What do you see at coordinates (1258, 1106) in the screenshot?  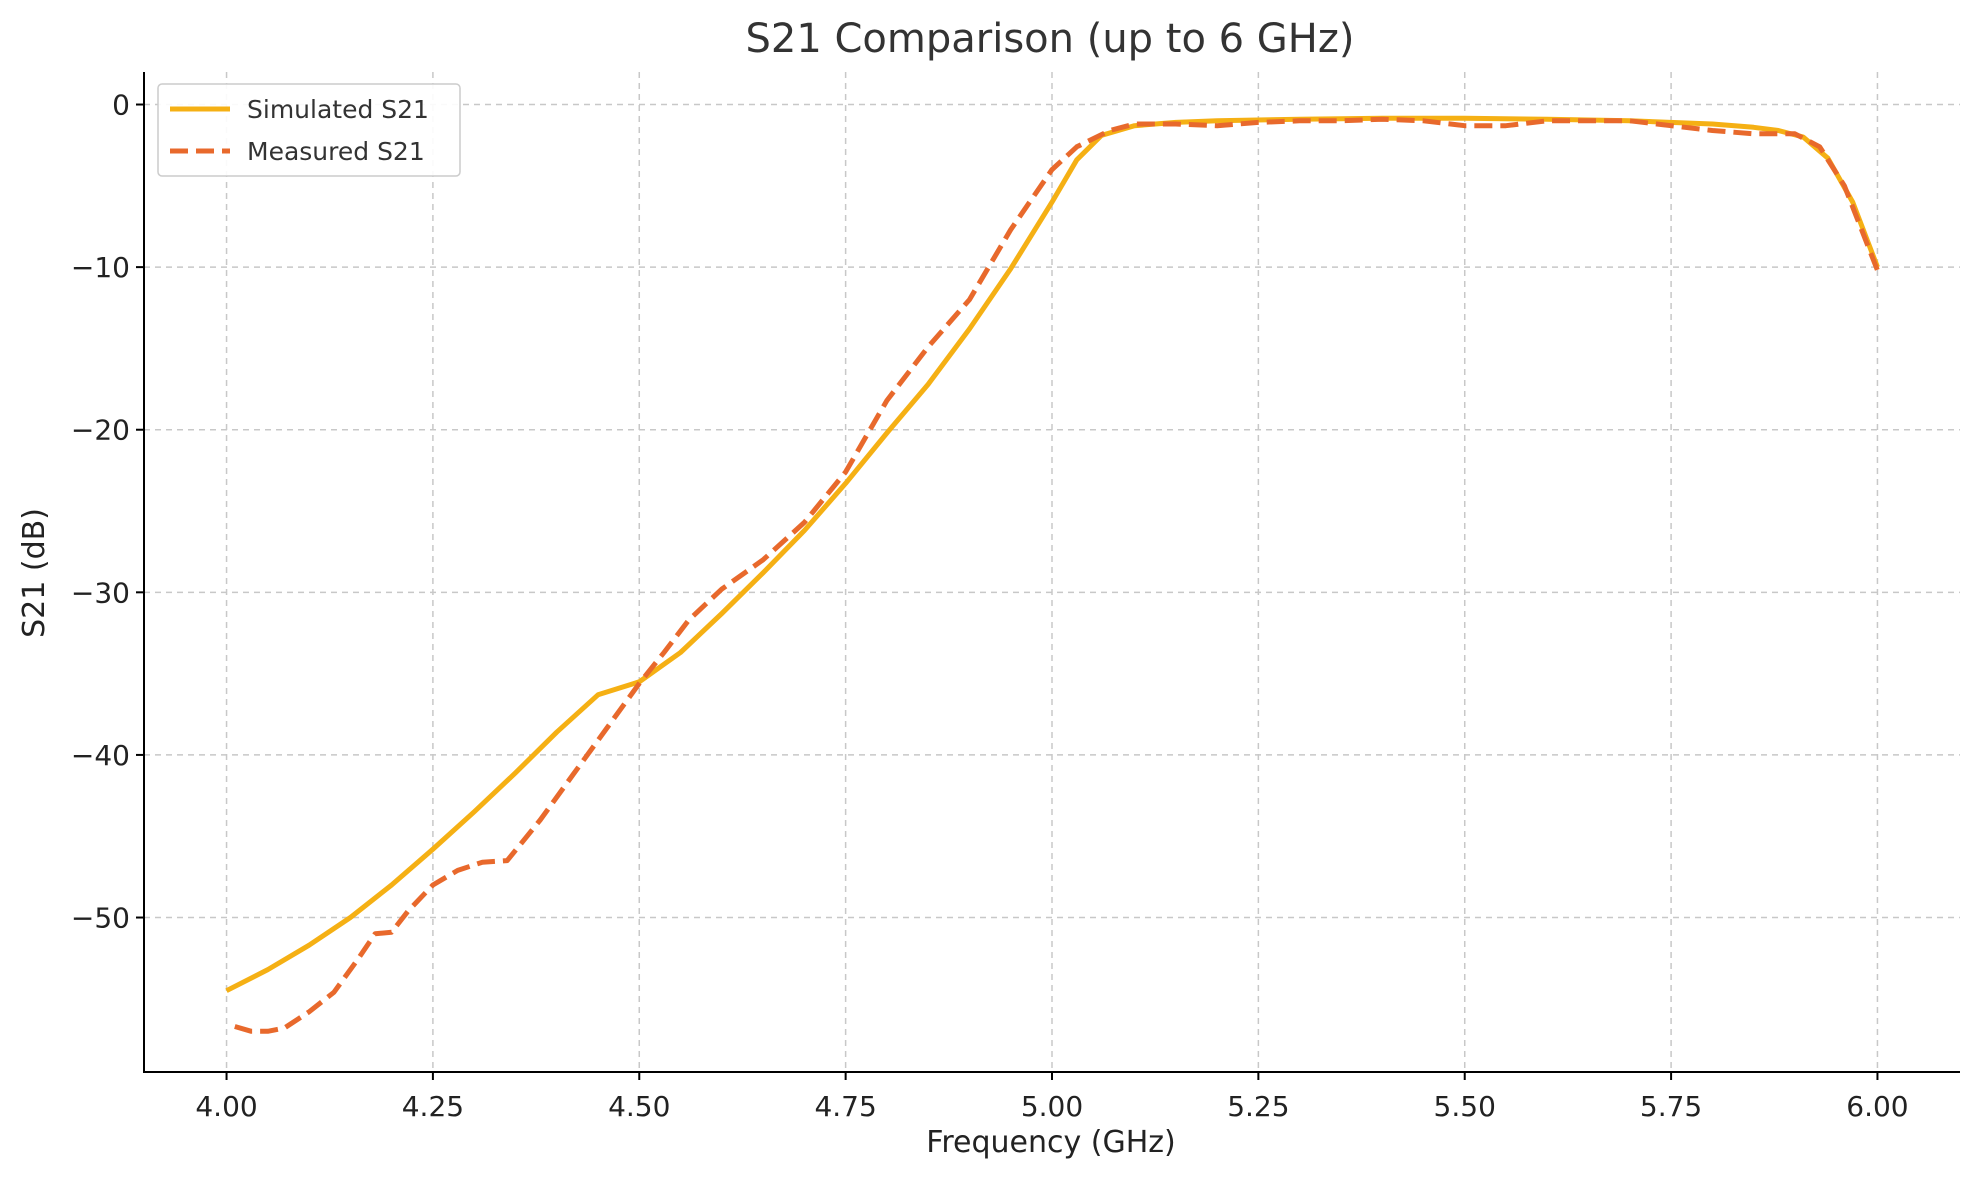 I see `x-tick-label: 5.25` at bounding box center [1258, 1106].